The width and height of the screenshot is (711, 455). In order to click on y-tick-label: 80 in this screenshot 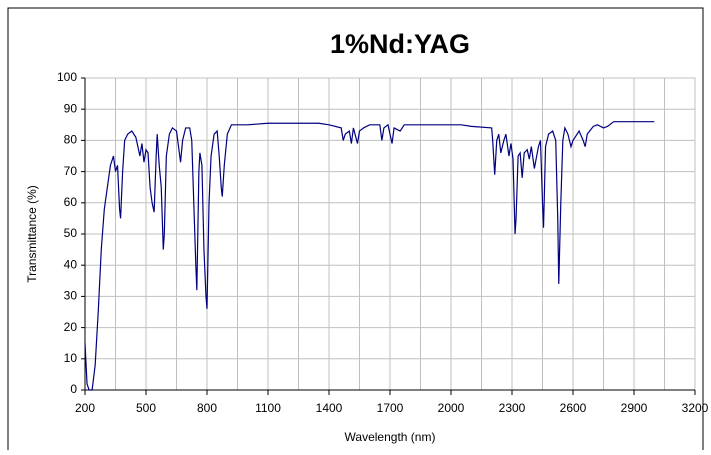, I will do `click(71, 140)`.